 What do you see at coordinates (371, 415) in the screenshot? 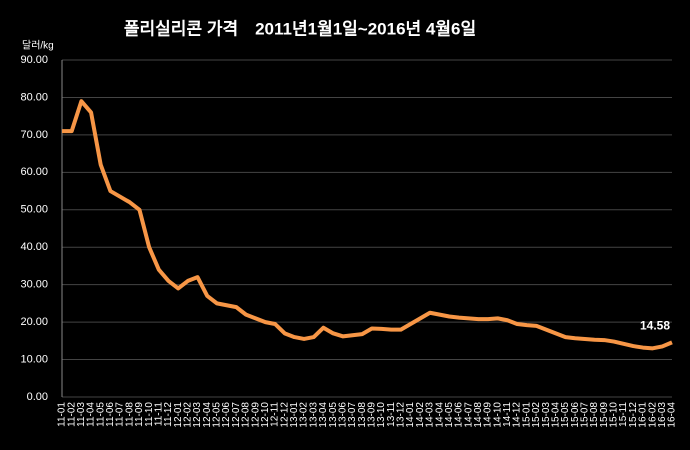
I see `x-tick-label: 13-09` at bounding box center [371, 415].